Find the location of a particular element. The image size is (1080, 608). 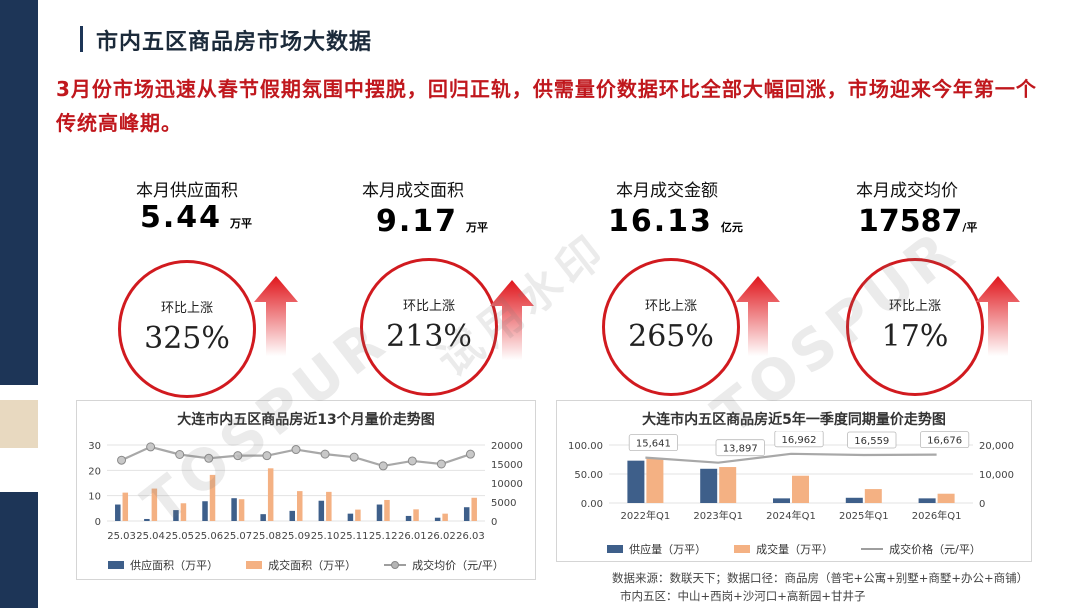

chart-legend: 供应量（万平） 成交量（万平） 成交价格（元/平） is located at coordinates (794, 549).